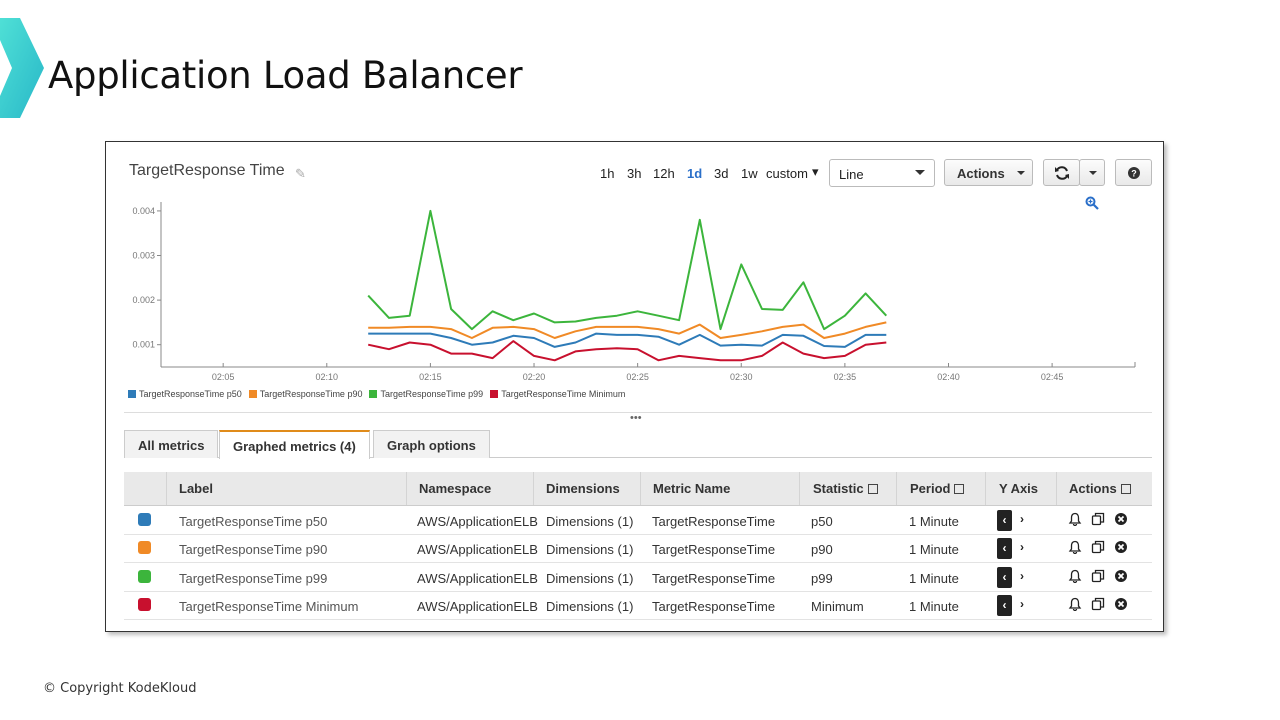 The height and width of the screenshot is (720, 1280). What do you see at coordinates (607, 173) in the screenshot?
I see `range-1h: 1h` at bounding box center [607, 173].